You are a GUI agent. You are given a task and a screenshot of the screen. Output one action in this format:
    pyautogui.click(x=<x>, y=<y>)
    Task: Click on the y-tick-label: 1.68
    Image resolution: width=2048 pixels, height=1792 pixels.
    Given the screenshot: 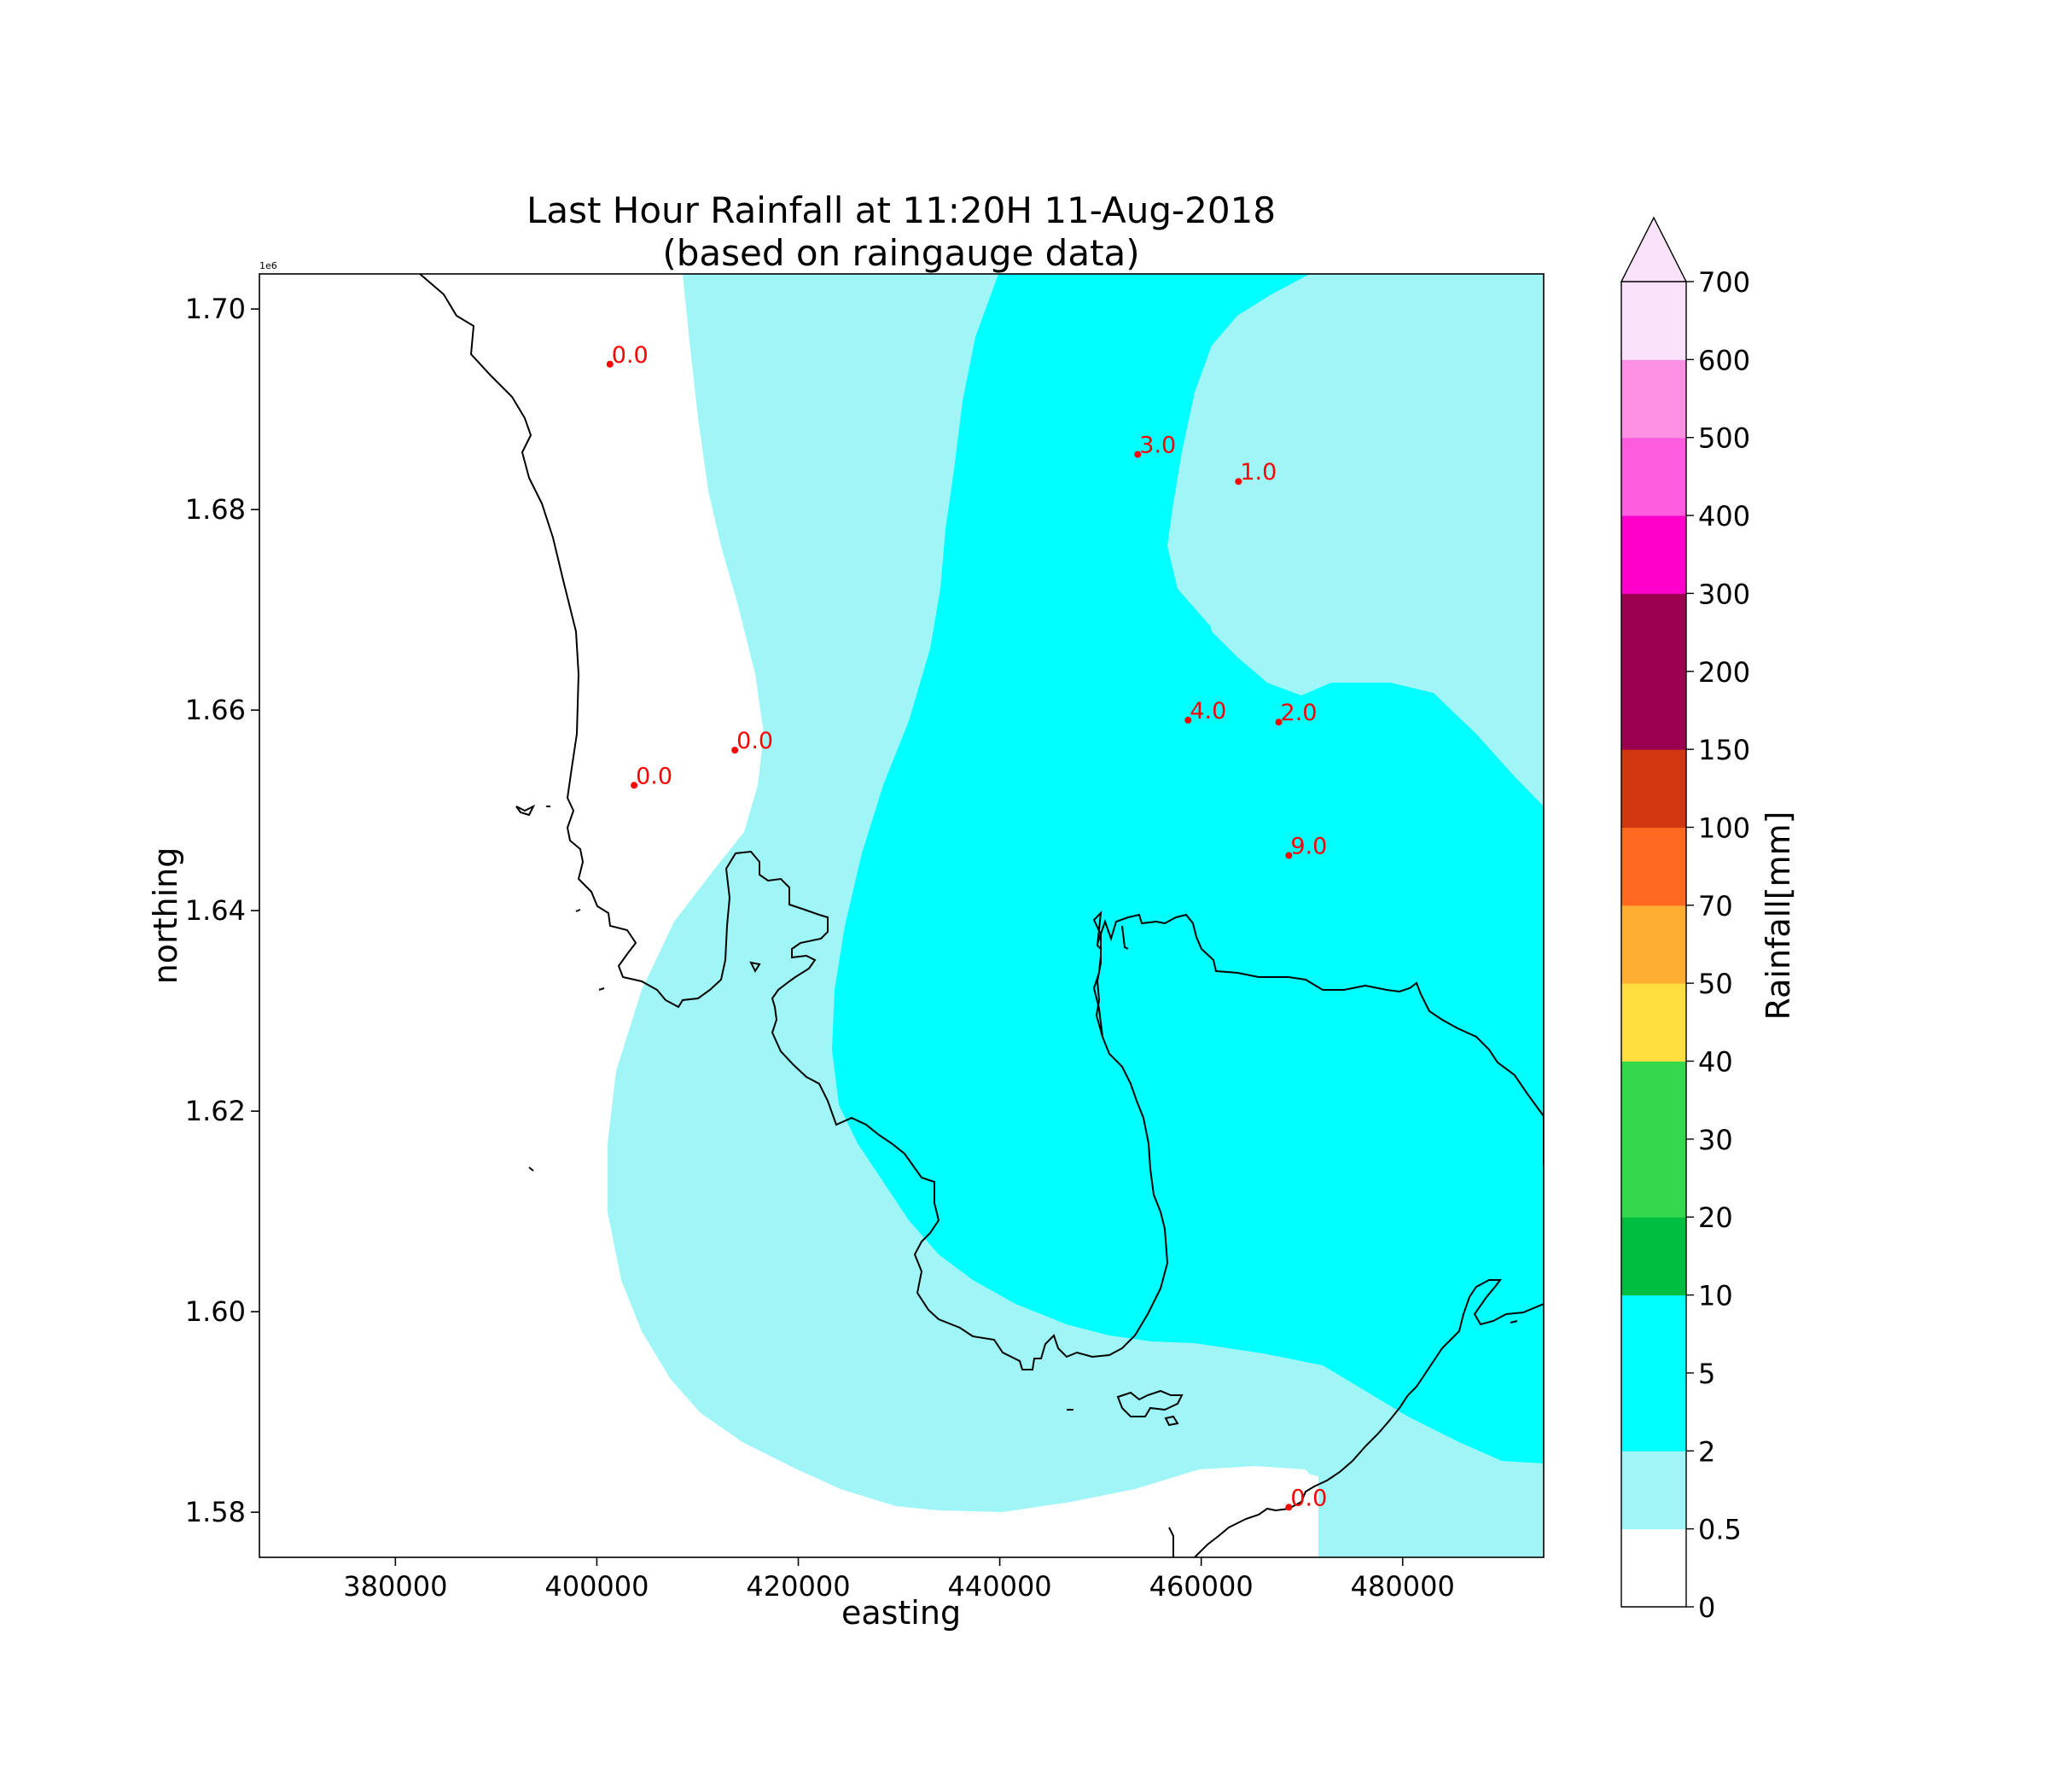 What is the action you would take?
    pyautogui.click(x=215, y=510)
    